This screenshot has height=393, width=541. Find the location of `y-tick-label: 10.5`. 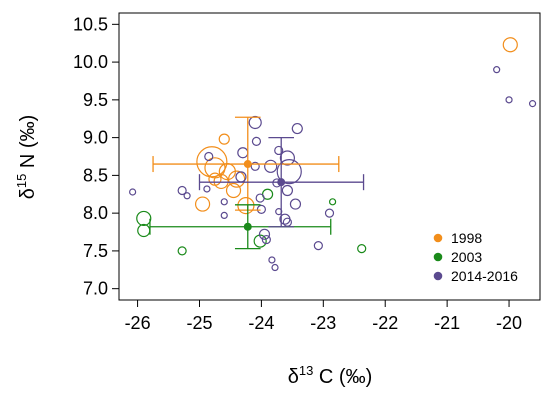

y-tick-label: 10.5 is located at coordinates (90, 24).